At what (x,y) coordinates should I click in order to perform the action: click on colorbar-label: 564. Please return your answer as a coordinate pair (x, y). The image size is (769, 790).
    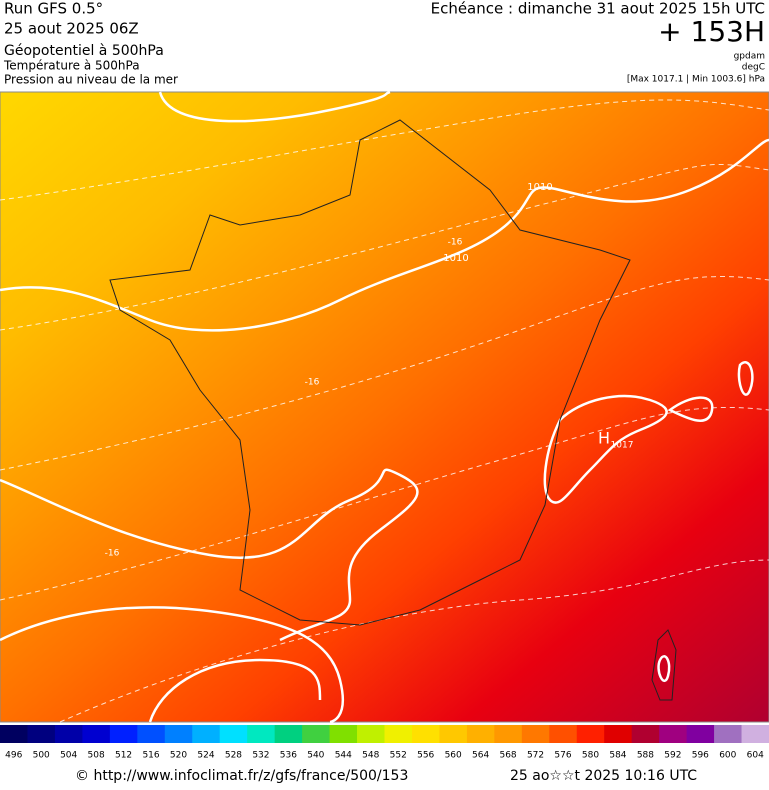
    Looking at the image, I should click on (480, 756).